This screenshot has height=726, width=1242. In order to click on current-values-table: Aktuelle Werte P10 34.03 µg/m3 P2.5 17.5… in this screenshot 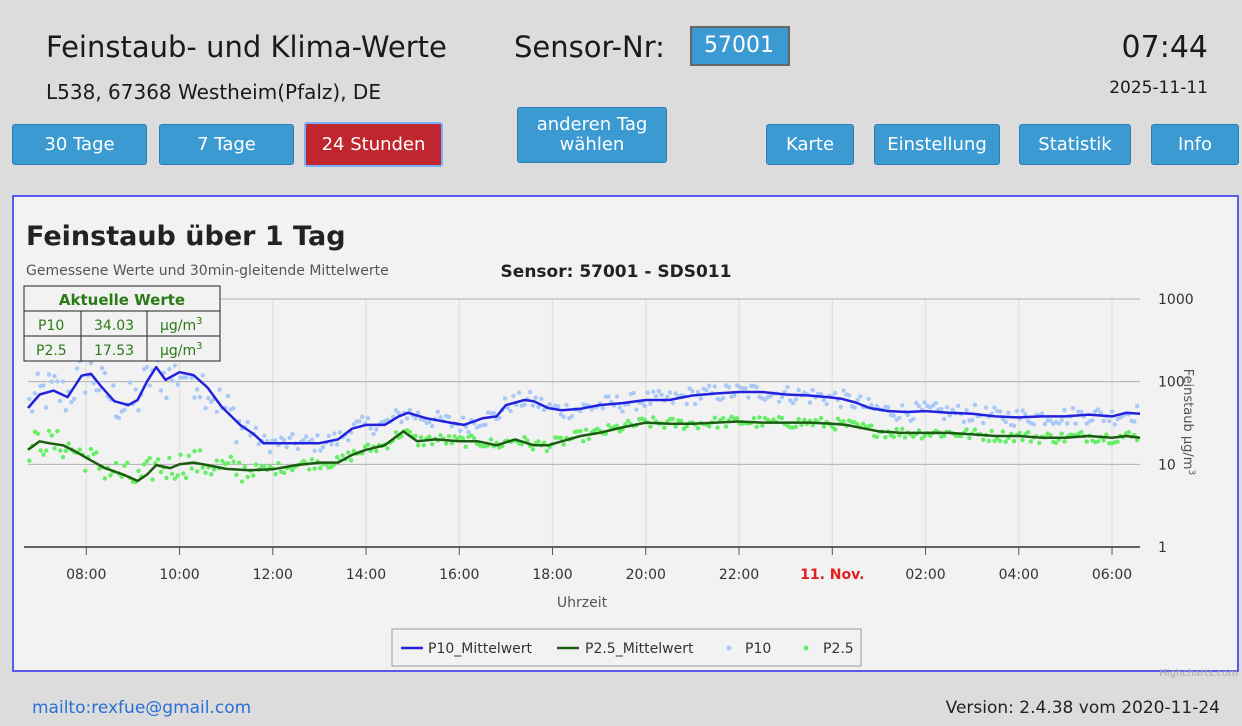, I will do `click(122, 323)`.